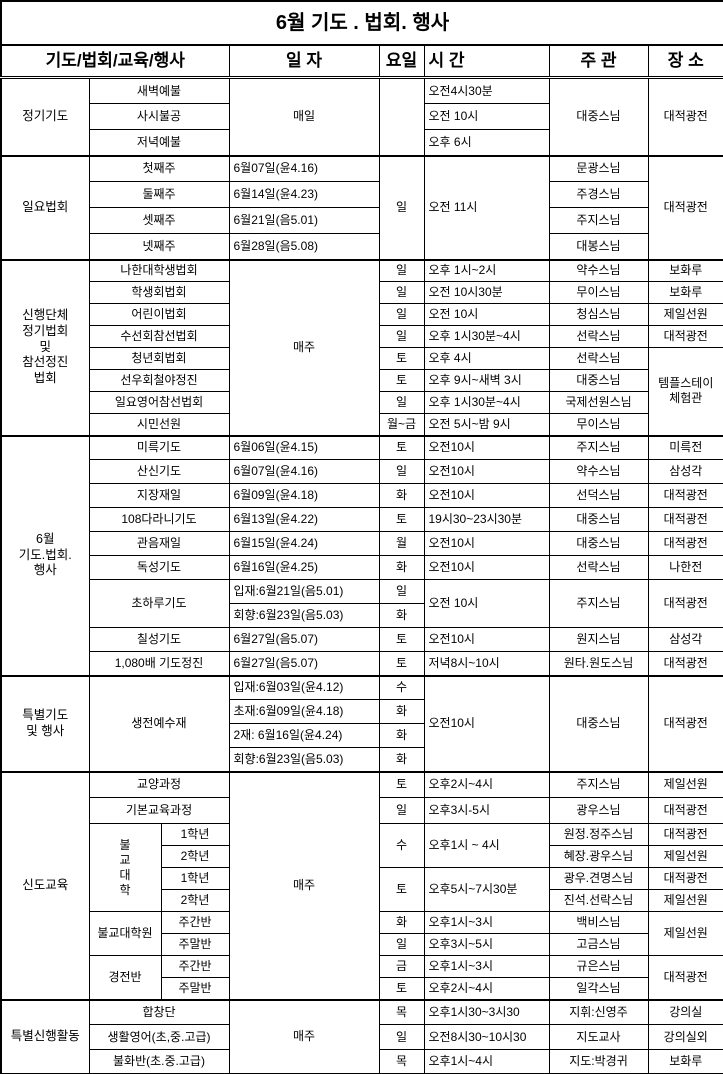 The width and height of the screenshot is (723, 1074). I want to click on organizer-cell: 고금스님, so click(598, 944).